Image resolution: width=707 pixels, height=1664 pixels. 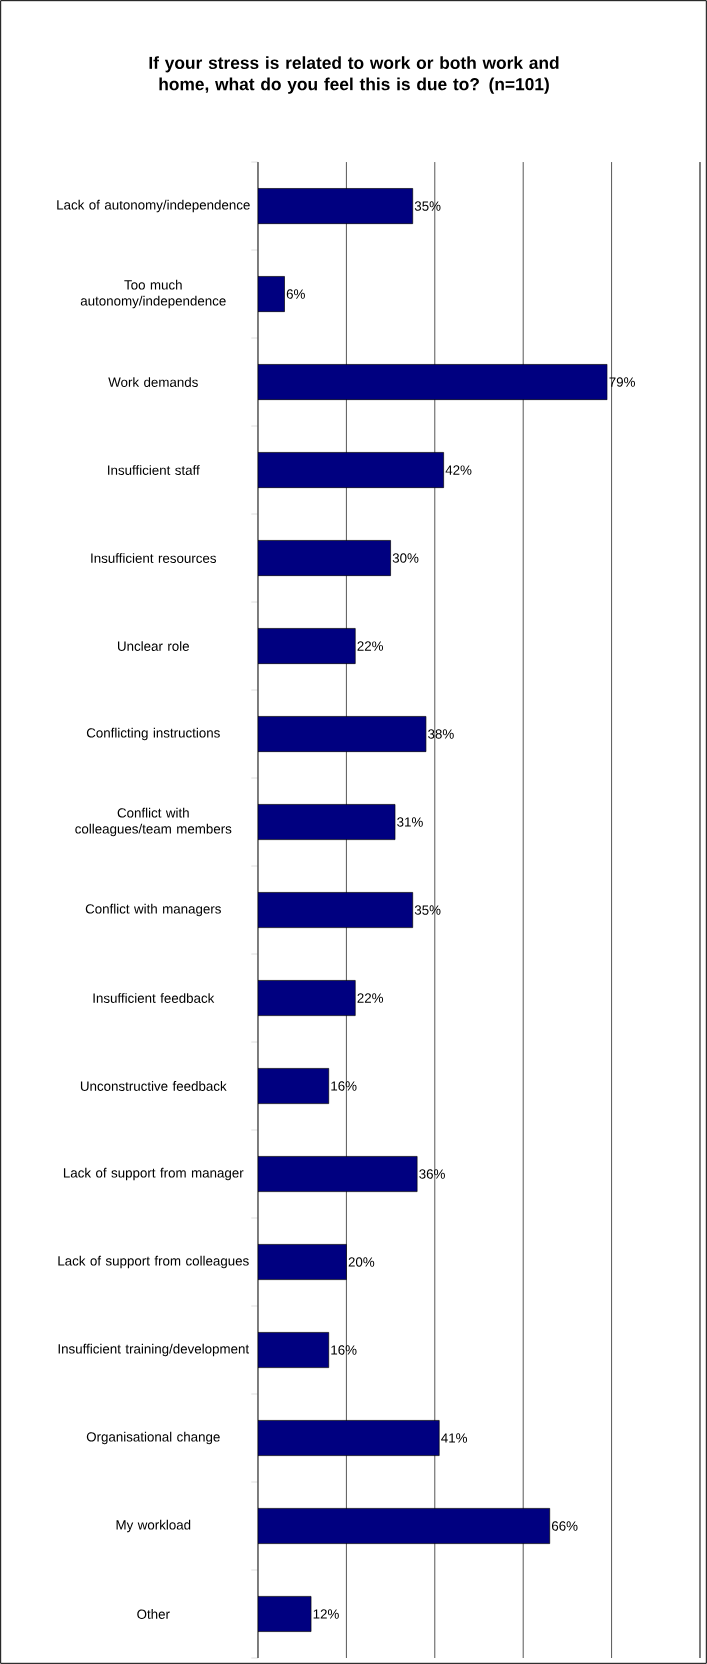 What do you see at coordinates (154, 558) in the screenshot?
I see `y-tick-label: Insufficient resources` at bounding box center [154, 558].